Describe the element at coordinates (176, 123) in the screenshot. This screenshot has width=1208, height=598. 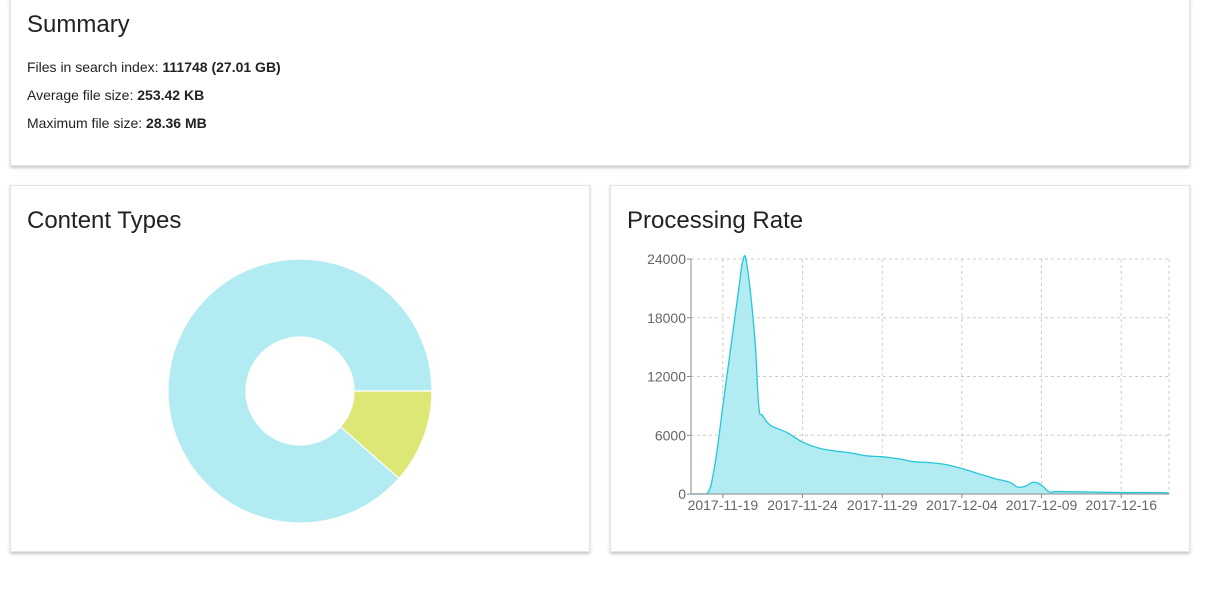
I see `maximum-file-size-value: 28.36 MB` at that location.